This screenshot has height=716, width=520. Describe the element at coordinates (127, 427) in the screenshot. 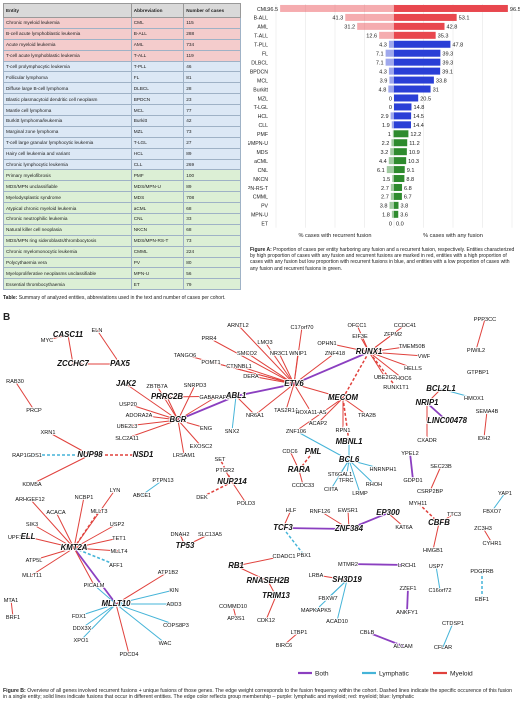

I see `gene-node: UBE2L3` at that location.